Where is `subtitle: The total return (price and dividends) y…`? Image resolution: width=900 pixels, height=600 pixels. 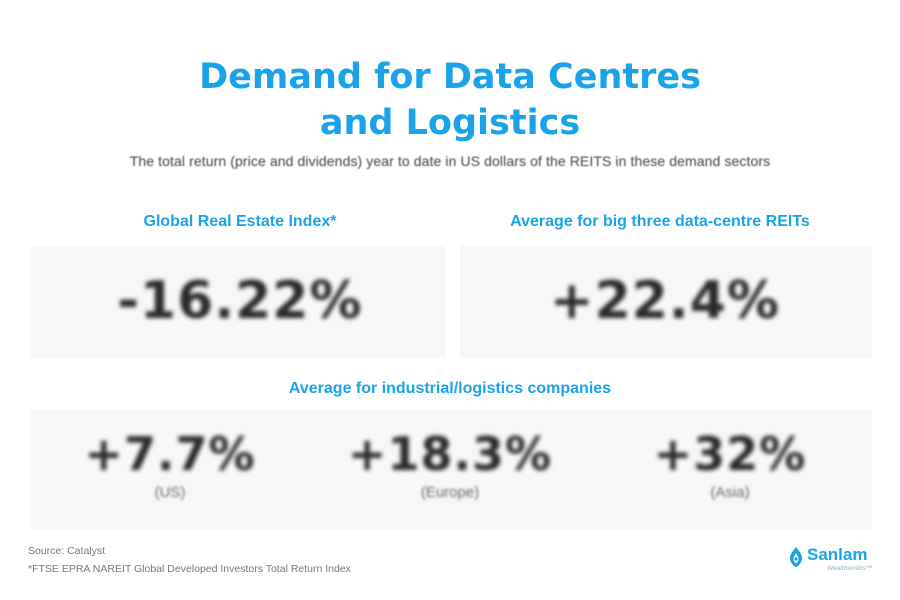
subtitle: The total return (price and dividends) y… is located at coordinates (450, 161).